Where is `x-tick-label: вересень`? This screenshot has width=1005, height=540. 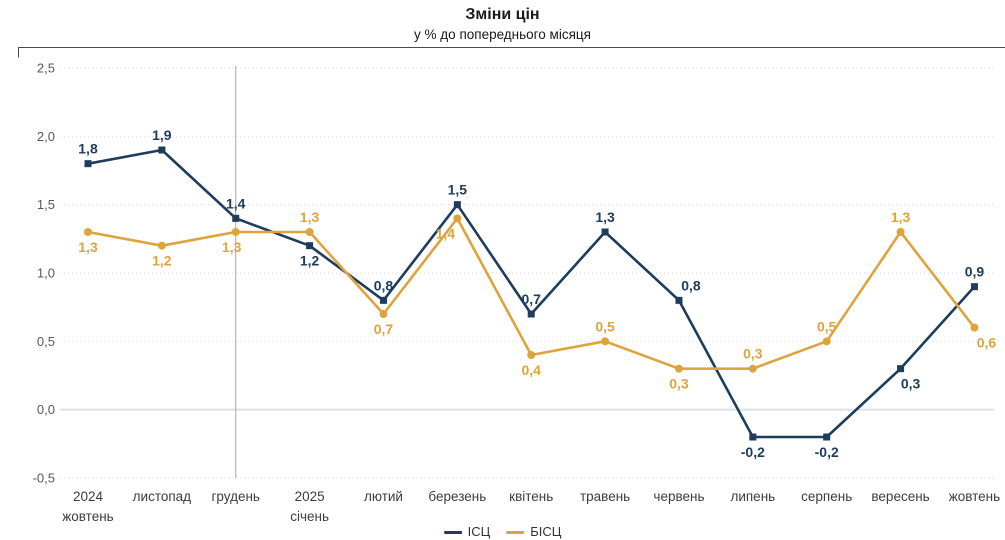 x-tick-label: вересень is located at coordinates (900, 496).